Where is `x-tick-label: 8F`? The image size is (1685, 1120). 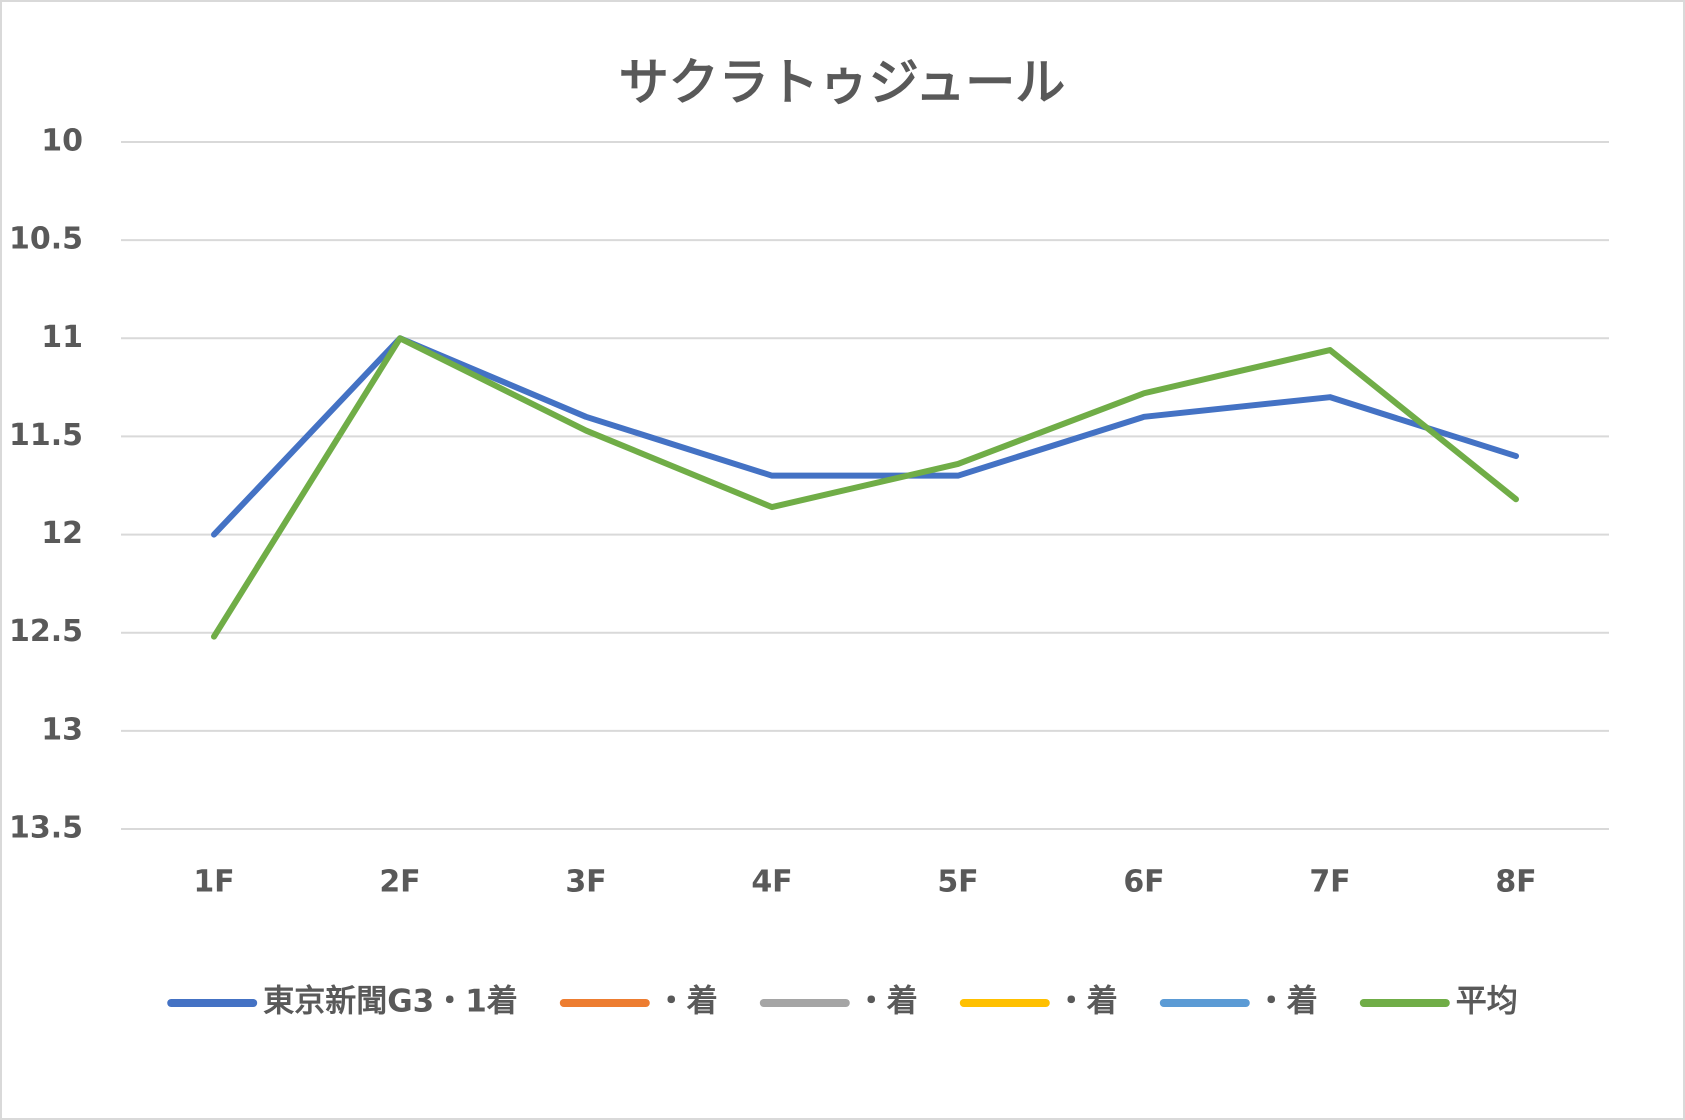 x-tick-label: 8F is located at coordinates (1515, 882).